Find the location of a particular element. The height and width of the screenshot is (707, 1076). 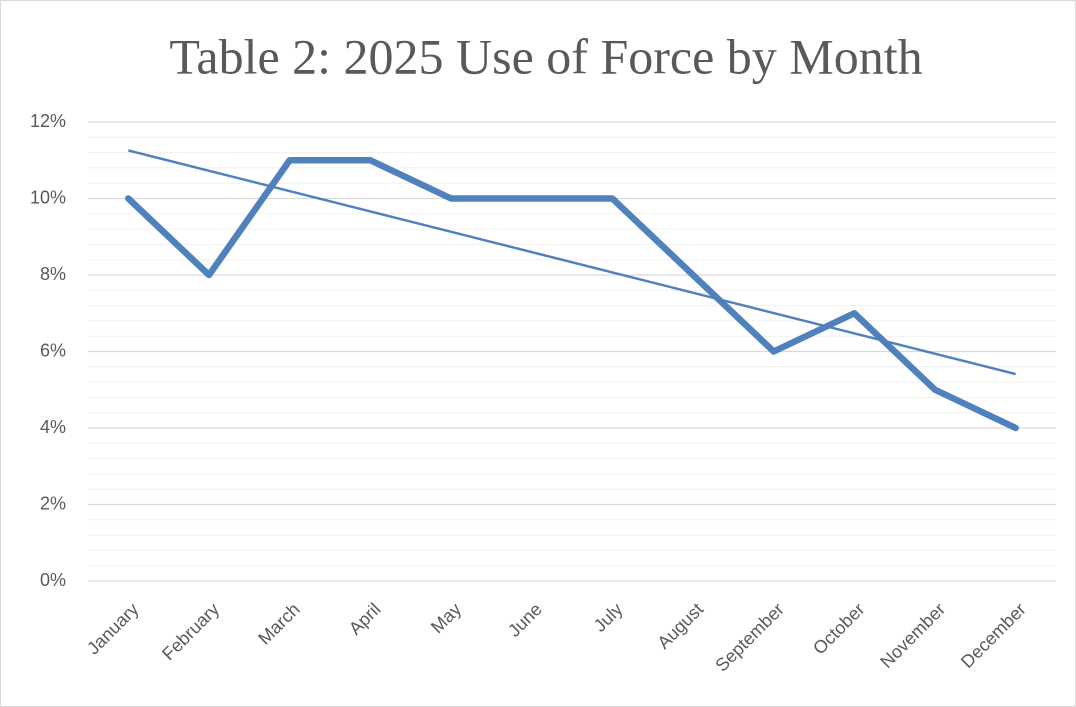

y-tick-label: 8% is located at coordinates (53, 274).